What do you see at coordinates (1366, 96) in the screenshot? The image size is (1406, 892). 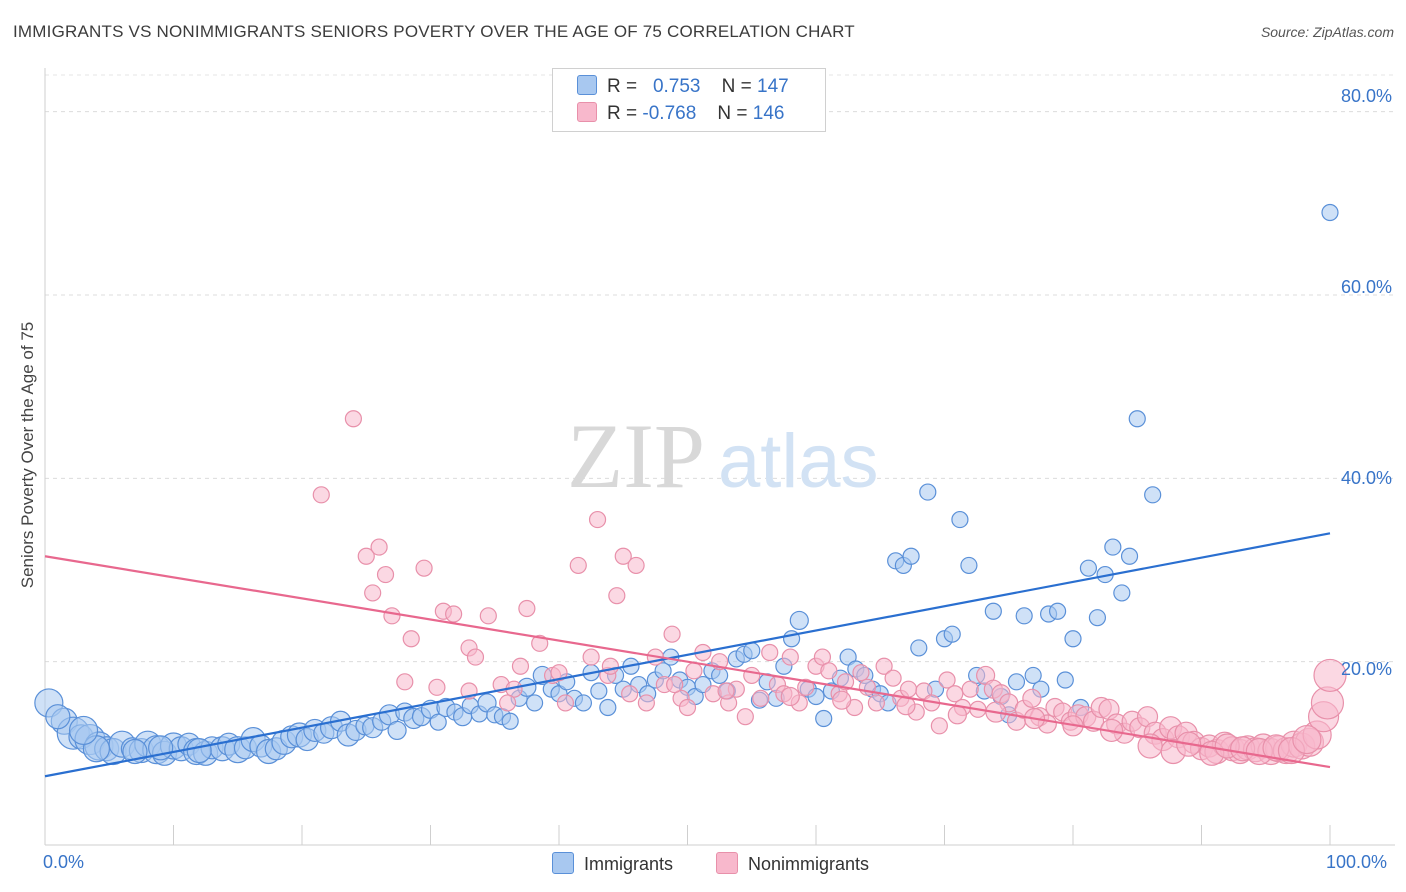 I see `y-tick-80: 80.0%` at bounding box center [1366, 96].